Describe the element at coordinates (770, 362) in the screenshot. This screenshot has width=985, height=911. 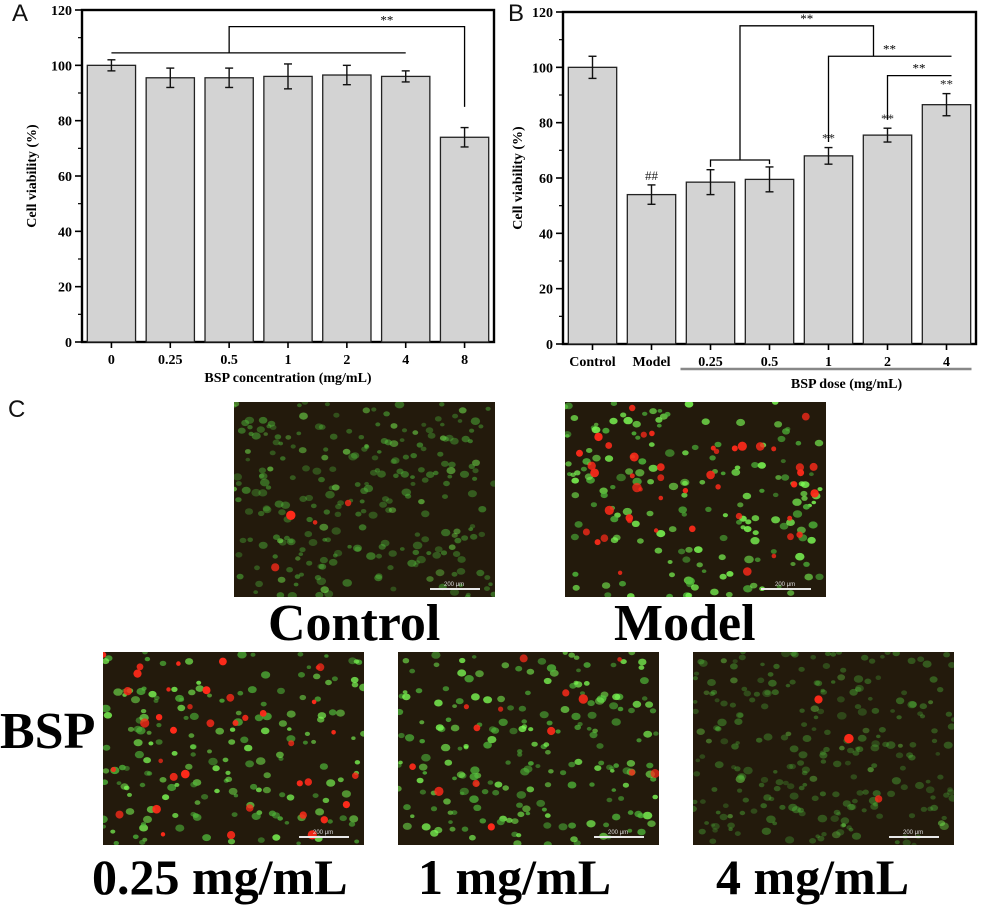
I see `x-tick-label: 0.5` at that location.